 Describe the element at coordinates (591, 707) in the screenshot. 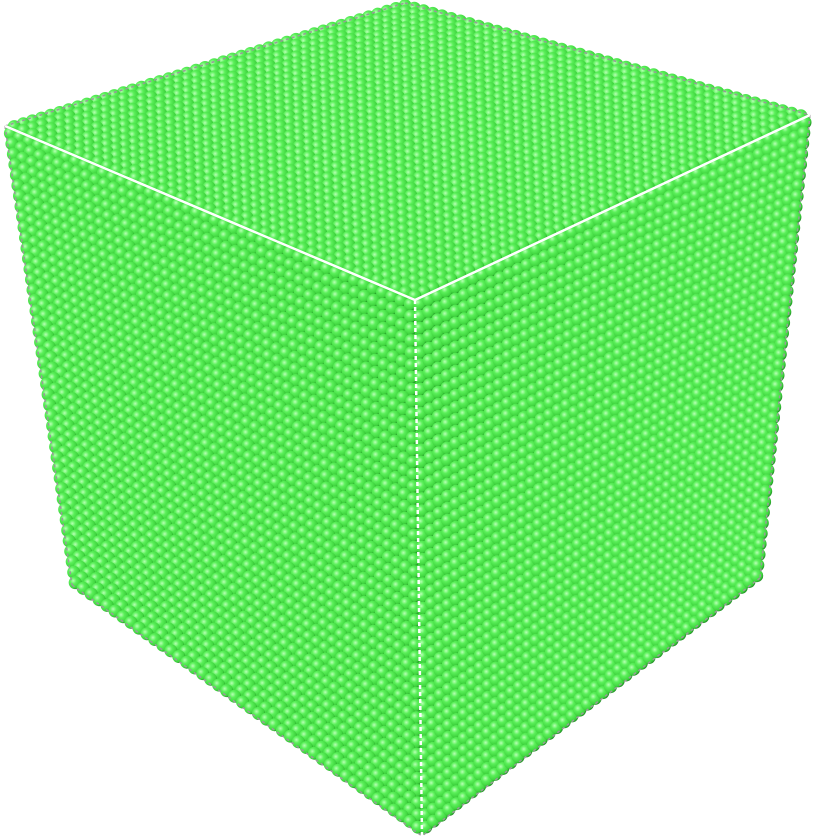

I see `cube-edge-bottom-right` at that location.